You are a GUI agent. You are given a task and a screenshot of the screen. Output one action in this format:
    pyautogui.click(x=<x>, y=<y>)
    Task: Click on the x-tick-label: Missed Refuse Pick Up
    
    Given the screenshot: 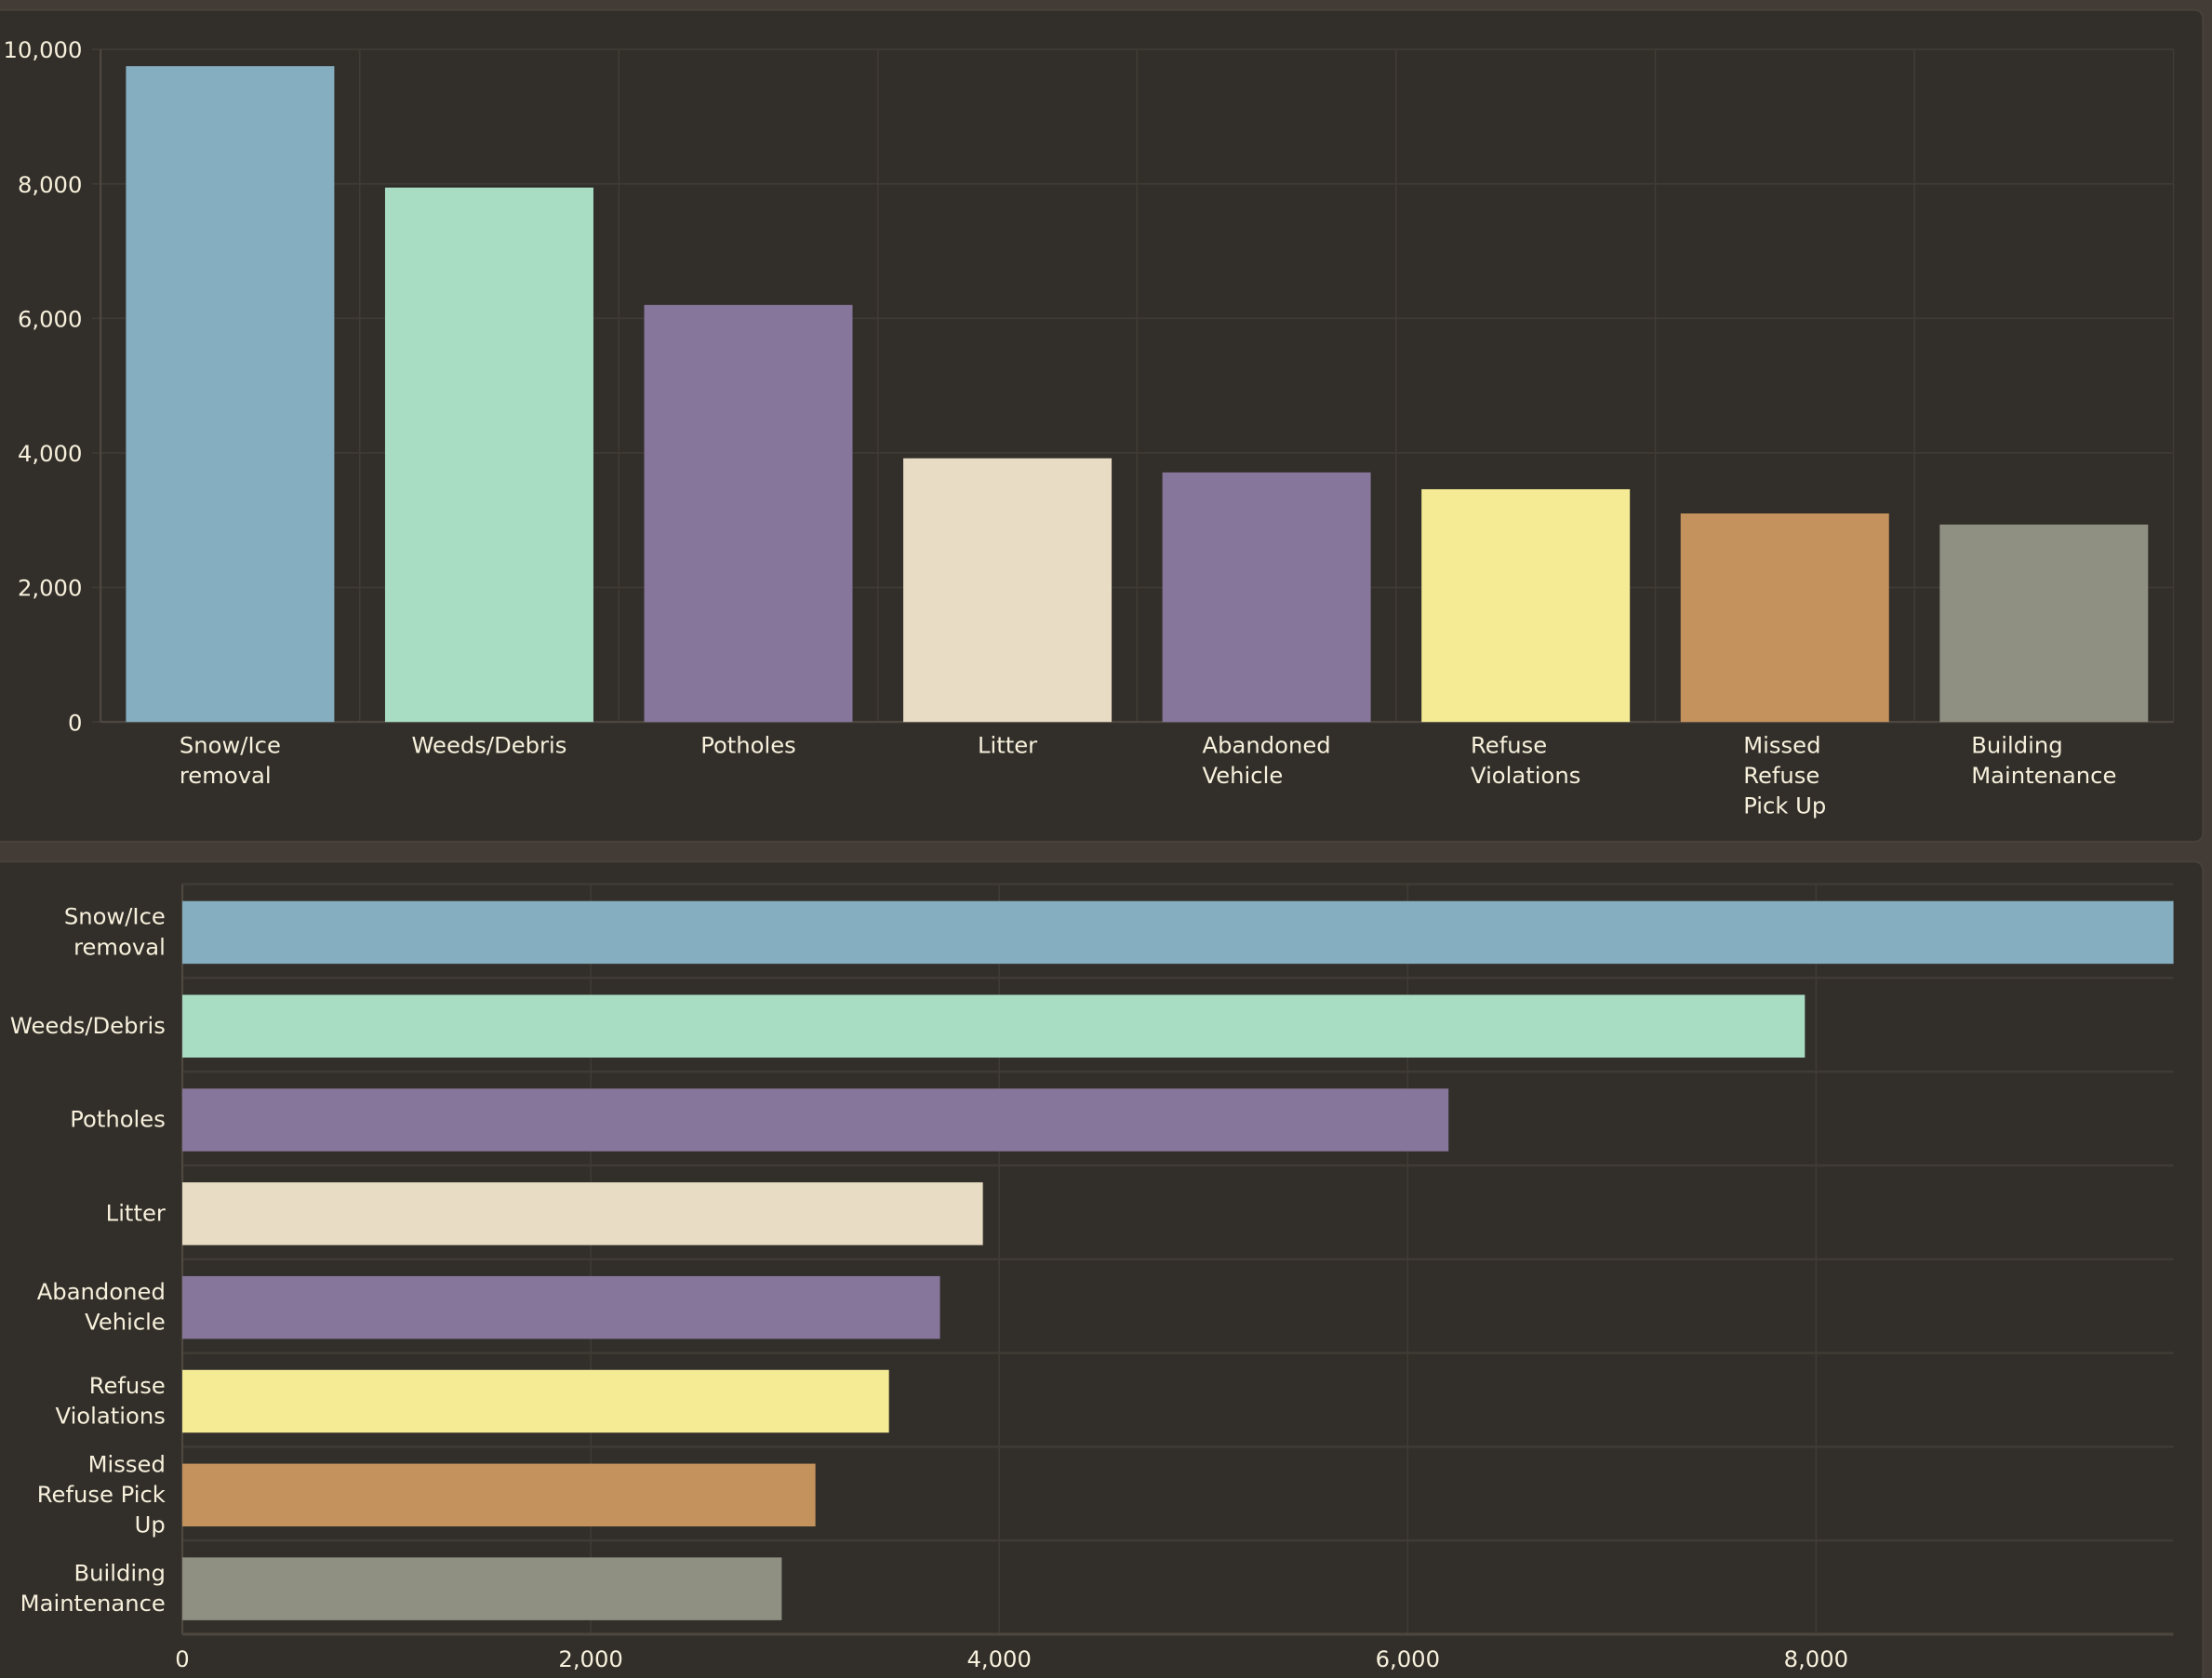 What is the action you would take?
    pyautogui.click(x=1785, y=776)
    